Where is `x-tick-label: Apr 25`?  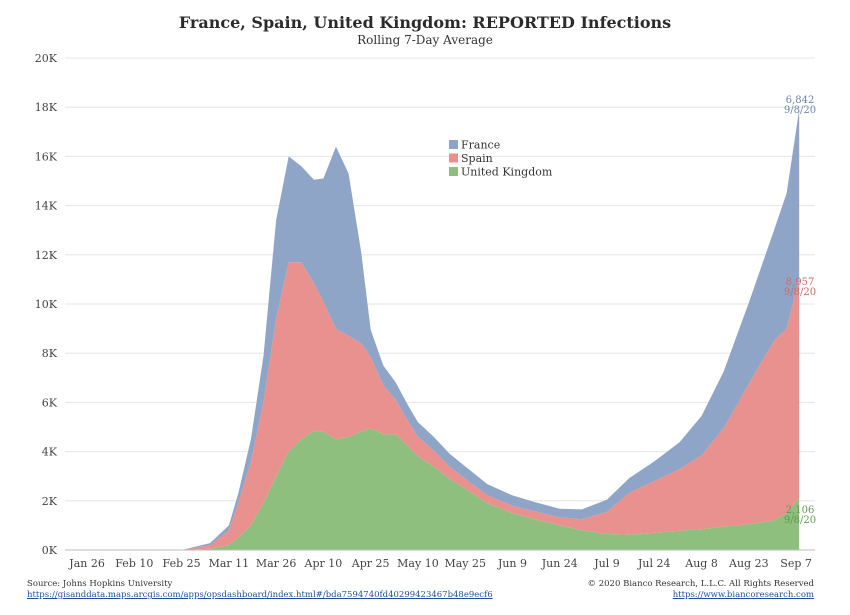 x-tick-label: Apr 25 is located at coordinates (370, 563).